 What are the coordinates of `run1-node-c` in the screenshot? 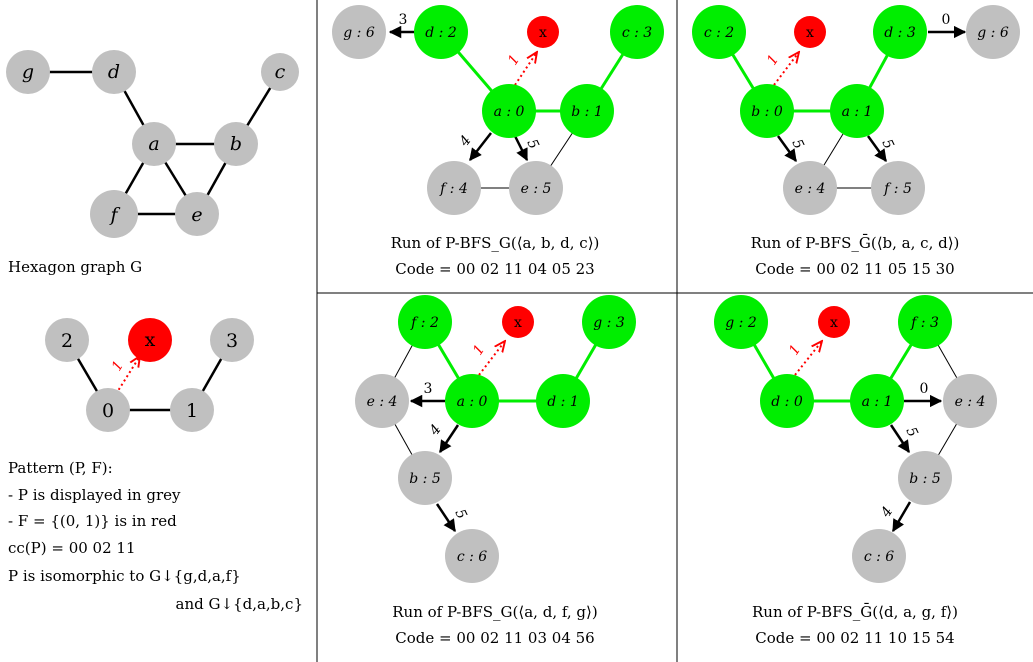 It's located at (637, 32).